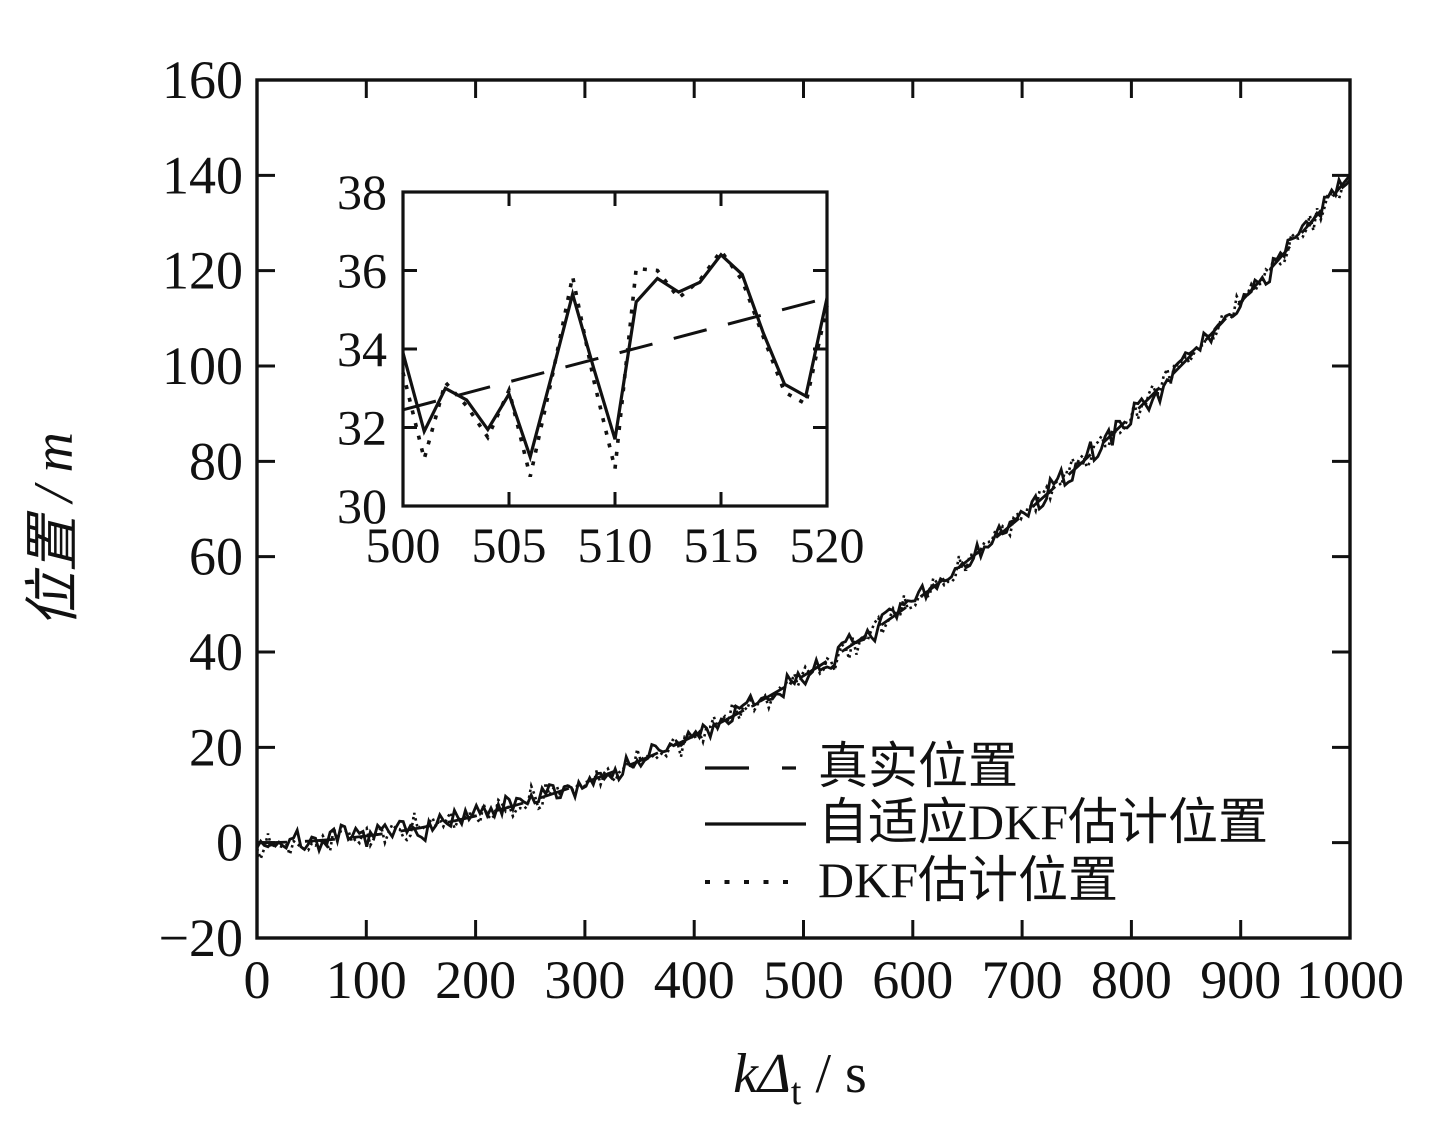 The height and width of the screenshot is (1121, 1453). I want to click on y-tick-label: 40, so click(216, 652).